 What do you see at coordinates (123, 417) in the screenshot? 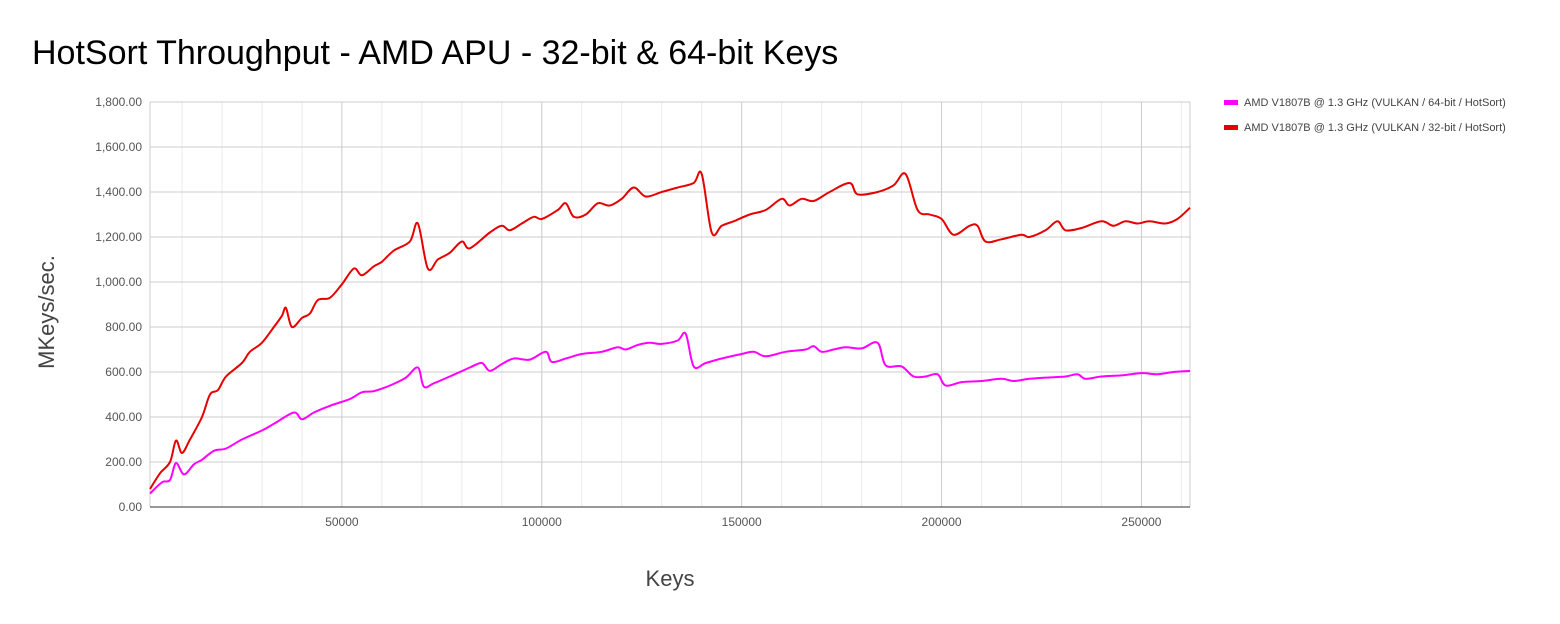
I see `y-tick-label: 400.00` at bounding box center [123, 417].